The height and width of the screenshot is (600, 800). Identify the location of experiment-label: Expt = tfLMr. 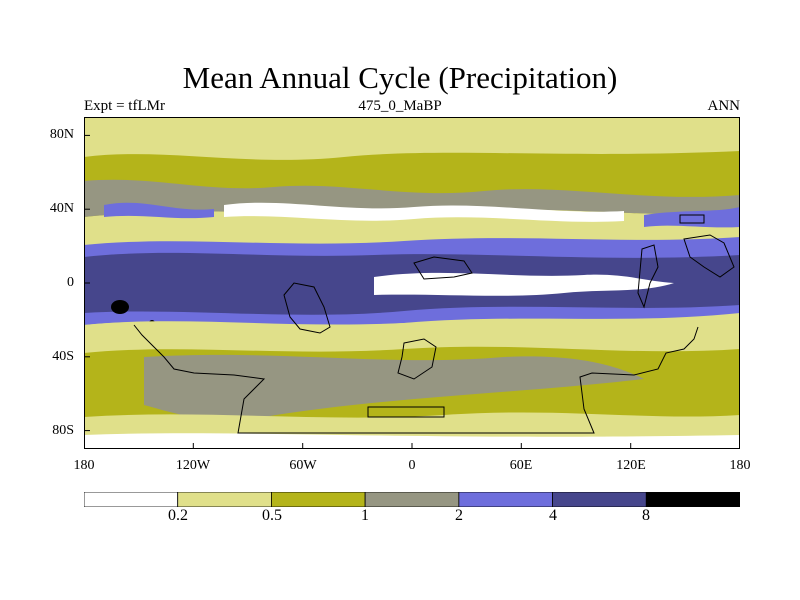
(124, 106).